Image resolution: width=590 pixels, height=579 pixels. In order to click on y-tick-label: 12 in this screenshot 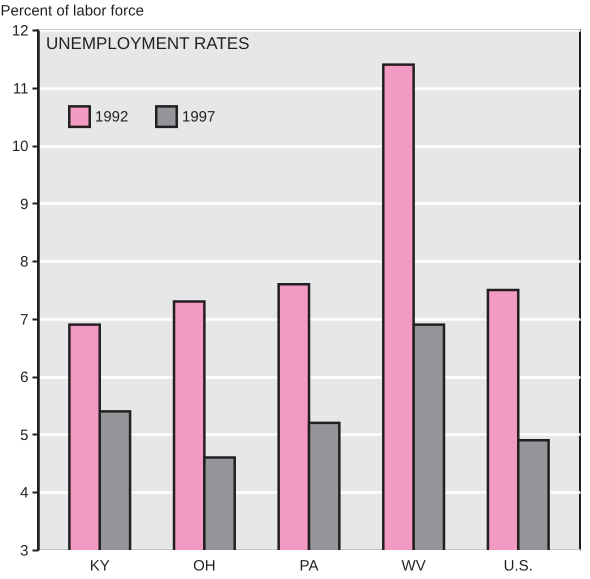, I will do `click(20, 31)`.